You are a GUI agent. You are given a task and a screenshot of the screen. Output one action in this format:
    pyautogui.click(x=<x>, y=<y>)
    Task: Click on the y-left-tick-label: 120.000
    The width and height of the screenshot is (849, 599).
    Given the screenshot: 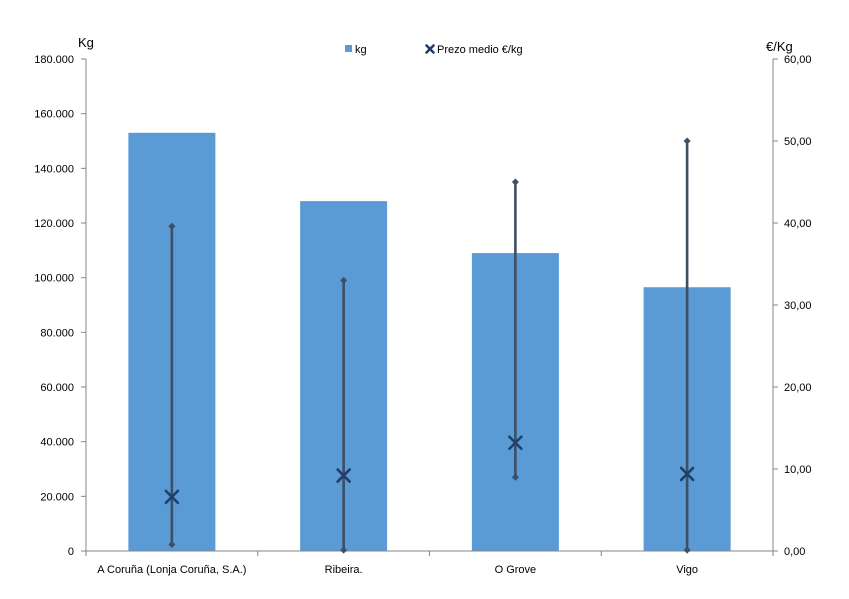 What is the action you would take?
    pyautogui.click(x=54, y=224)
    